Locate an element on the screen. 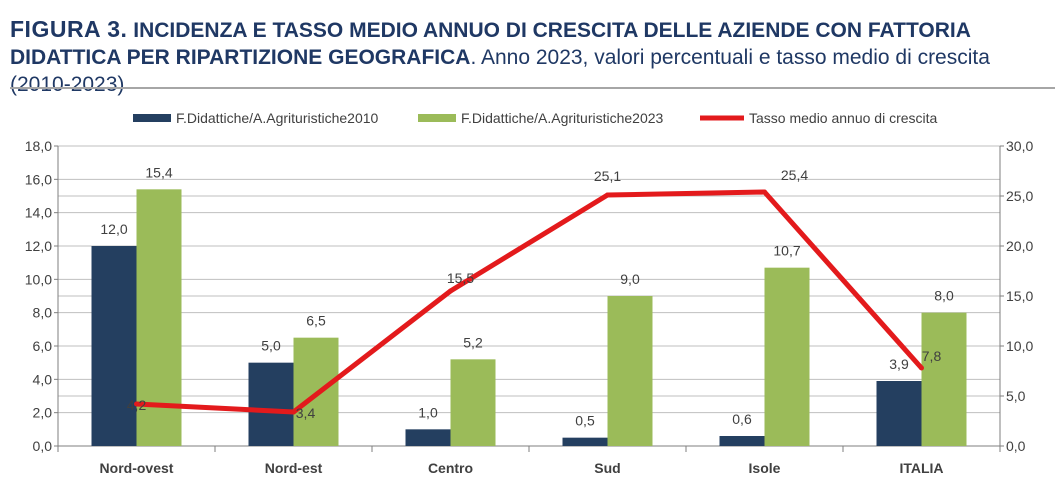 Image resolution: width=1061 pixels, height=489 pixels. y-left-tick-label: 8,0 is located at coordinates (43, 313).